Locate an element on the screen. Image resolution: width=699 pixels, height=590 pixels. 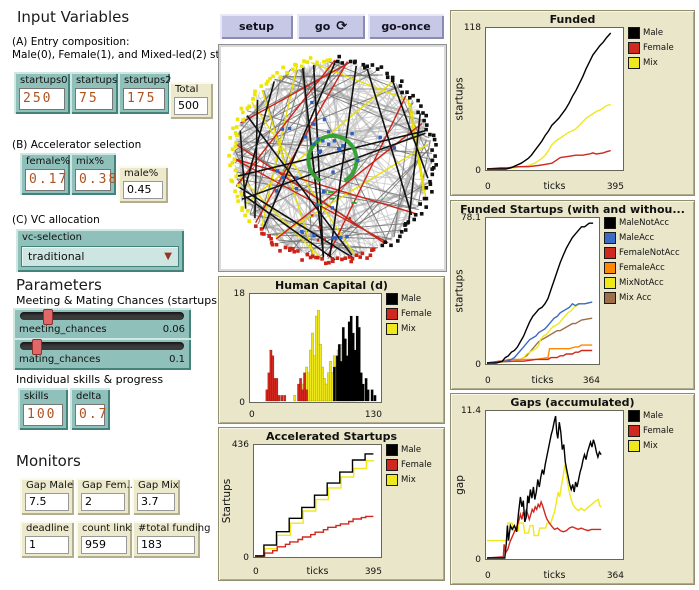
vc-selection-chooser-box: traditional ▼ is located at coordinates (100, 256).